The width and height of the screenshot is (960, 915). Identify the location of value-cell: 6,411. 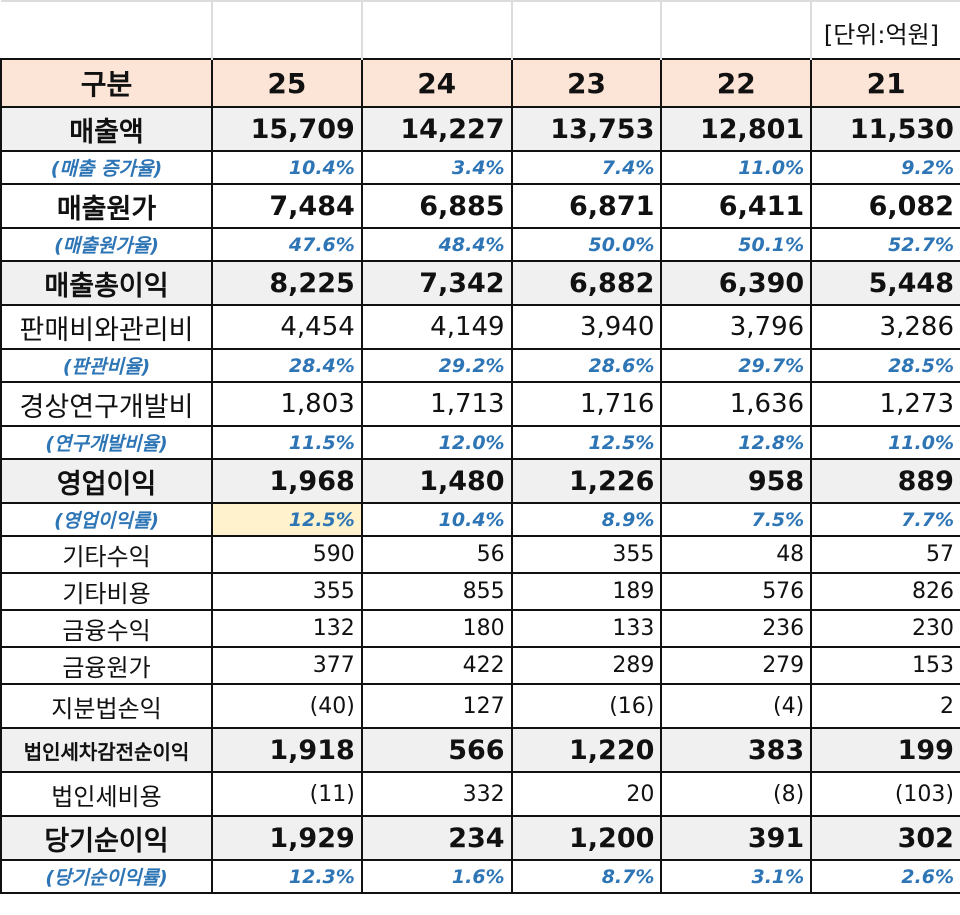
(736, 206).